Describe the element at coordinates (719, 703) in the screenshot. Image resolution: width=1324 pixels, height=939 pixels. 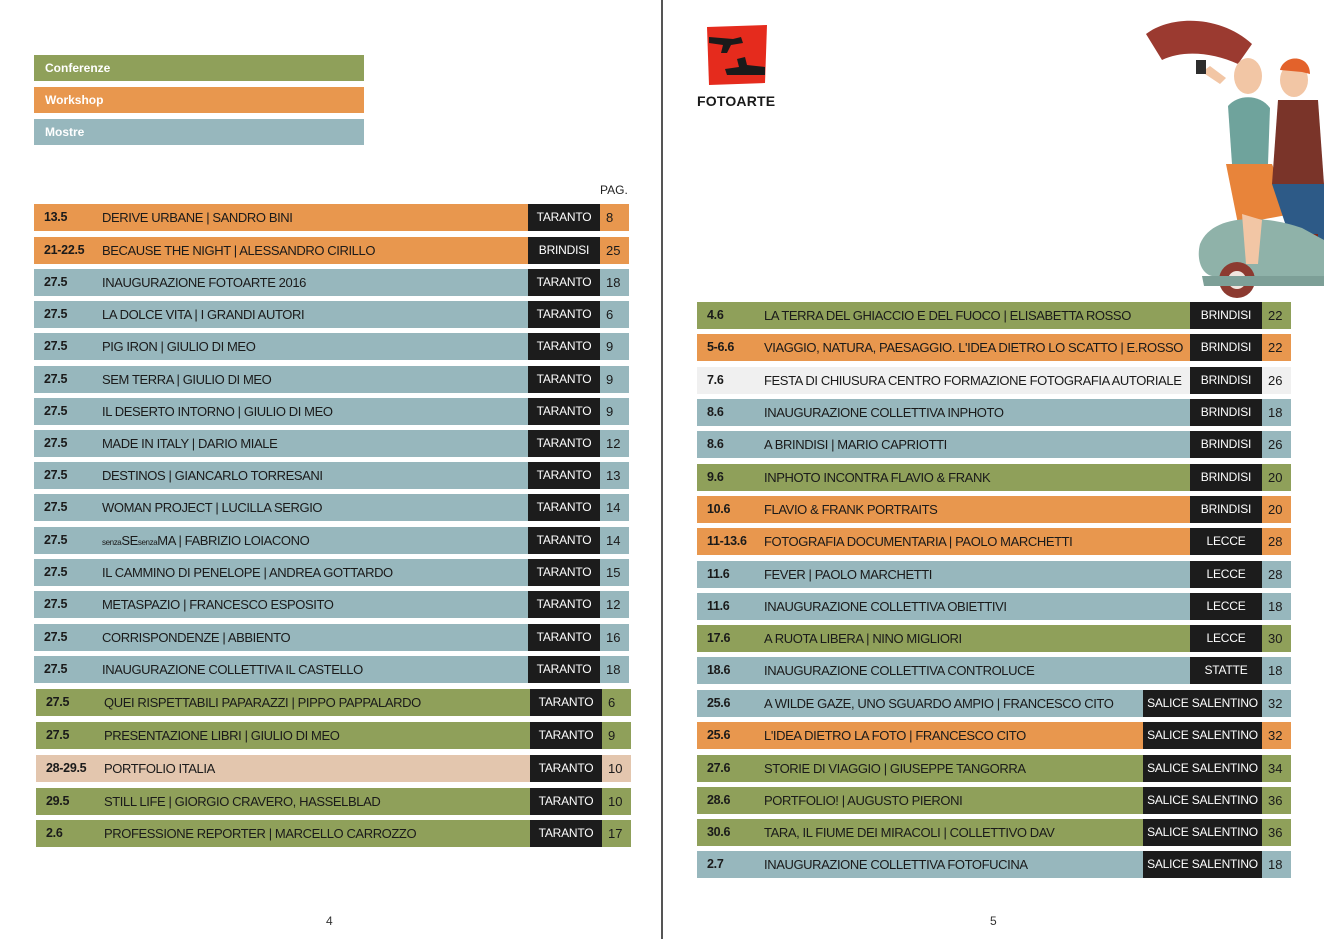
I see `event-date: 25.6` at that location.